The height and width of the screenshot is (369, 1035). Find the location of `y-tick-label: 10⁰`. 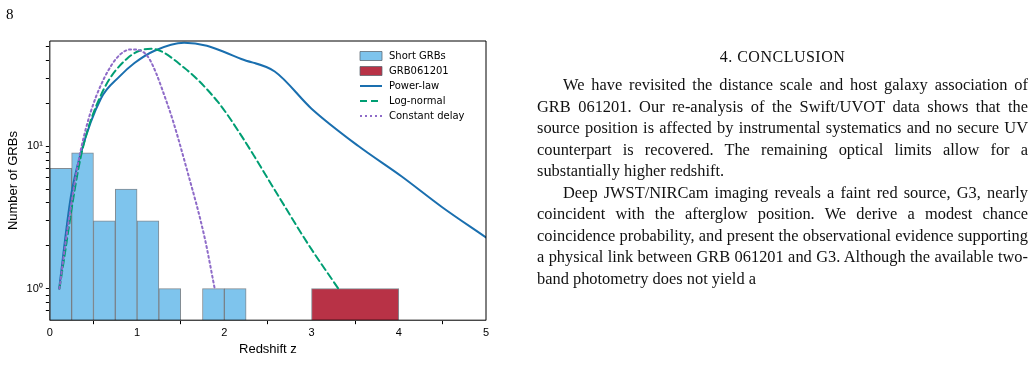

y-tick-label: 10⁰ is located at coordinates (34, 287).